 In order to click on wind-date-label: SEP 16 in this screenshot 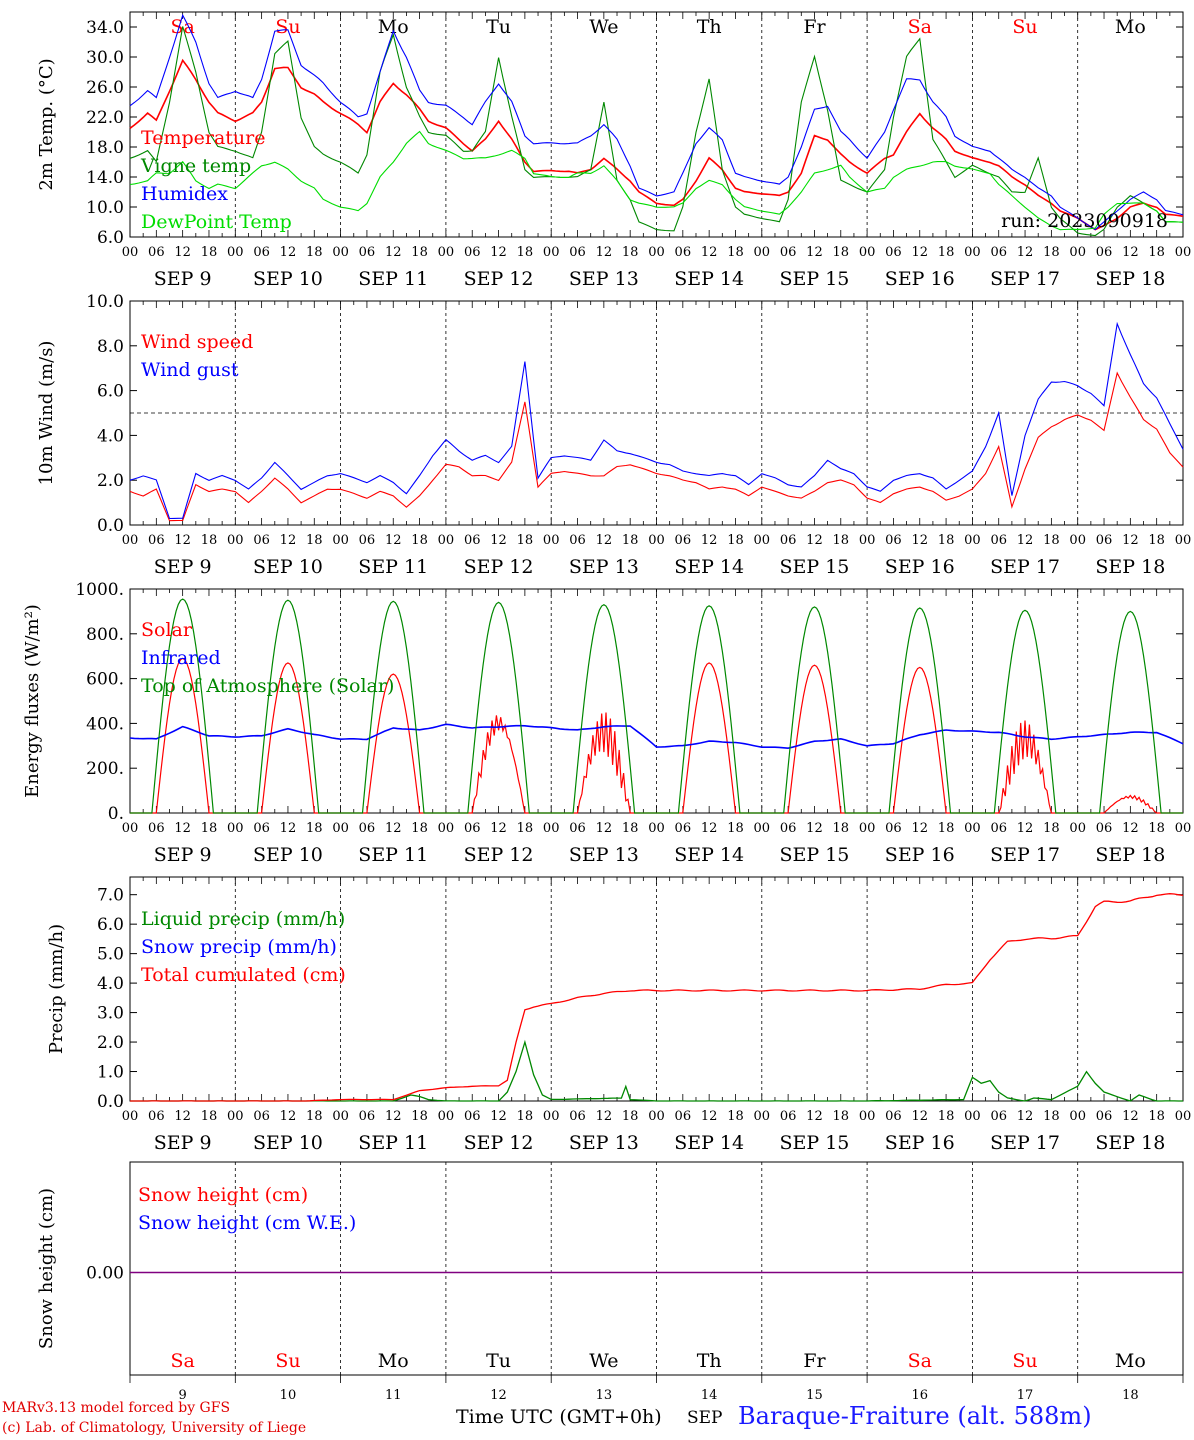, I will do `click(920, 567)`.